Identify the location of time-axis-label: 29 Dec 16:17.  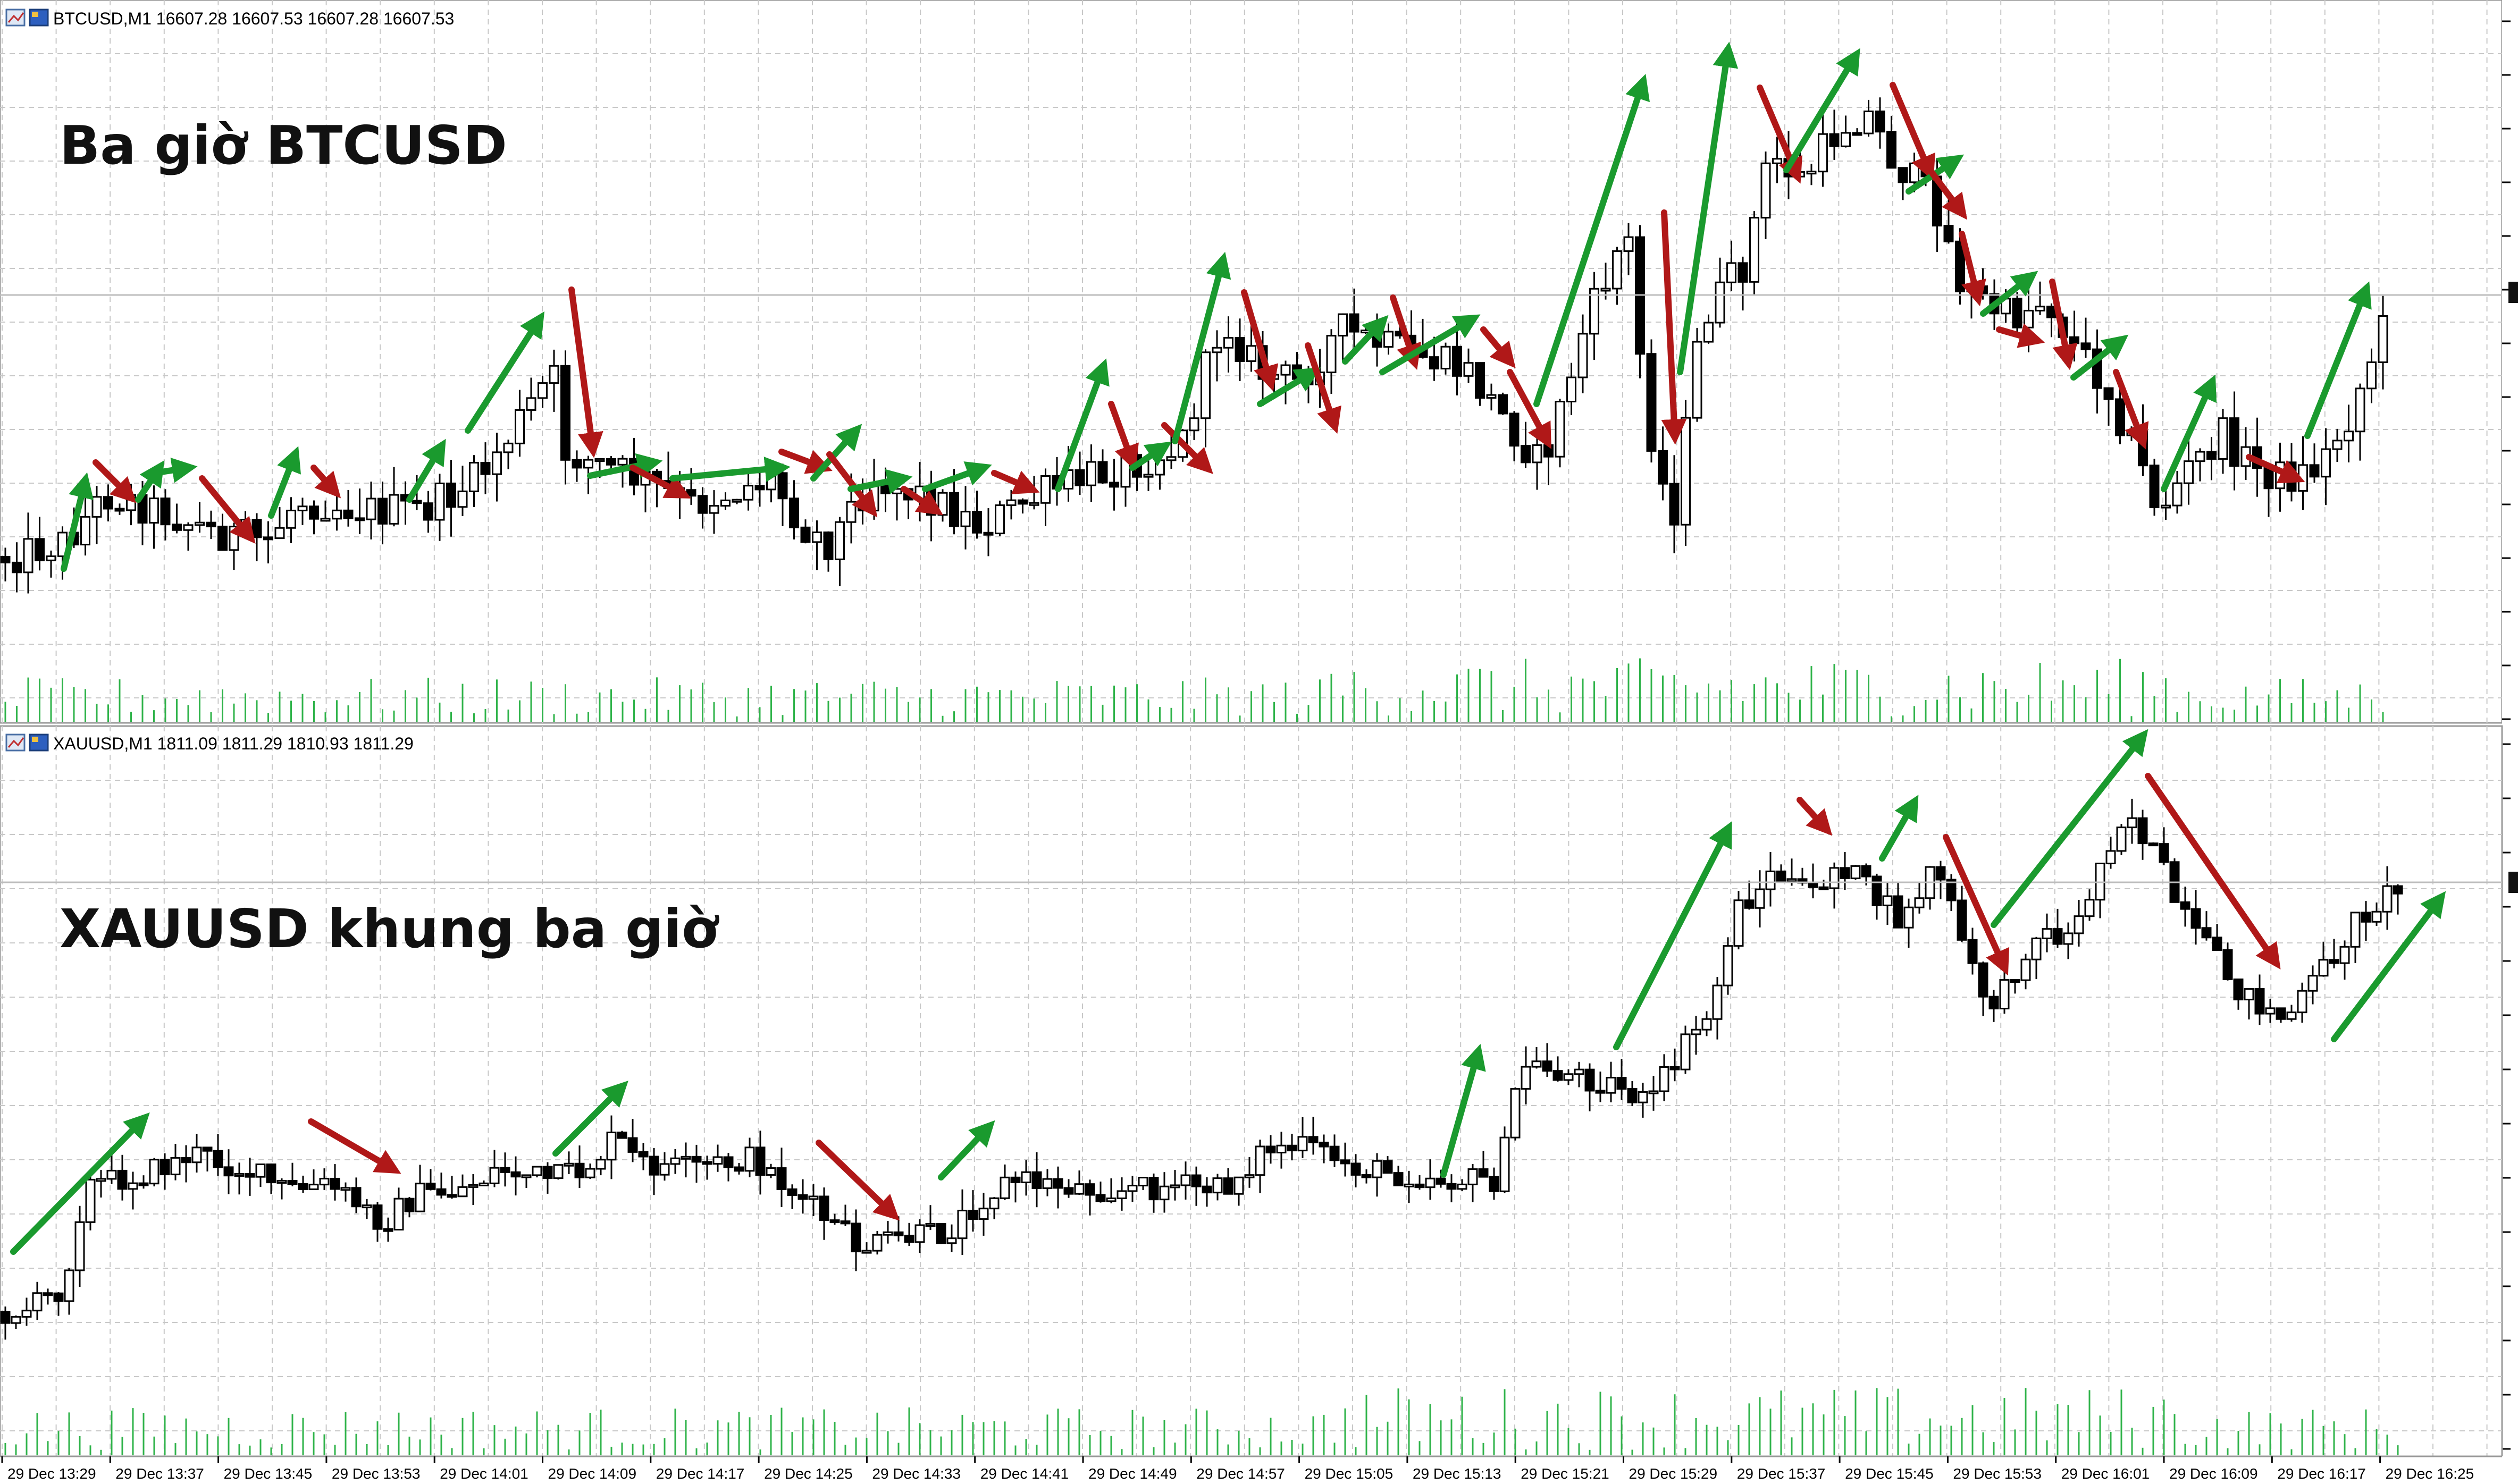
(2321, 1473).